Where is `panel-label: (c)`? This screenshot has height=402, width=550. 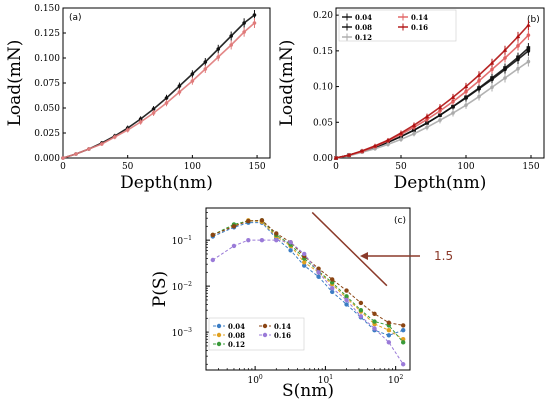 panel-label: (c) is located at coordinates (400, 221).